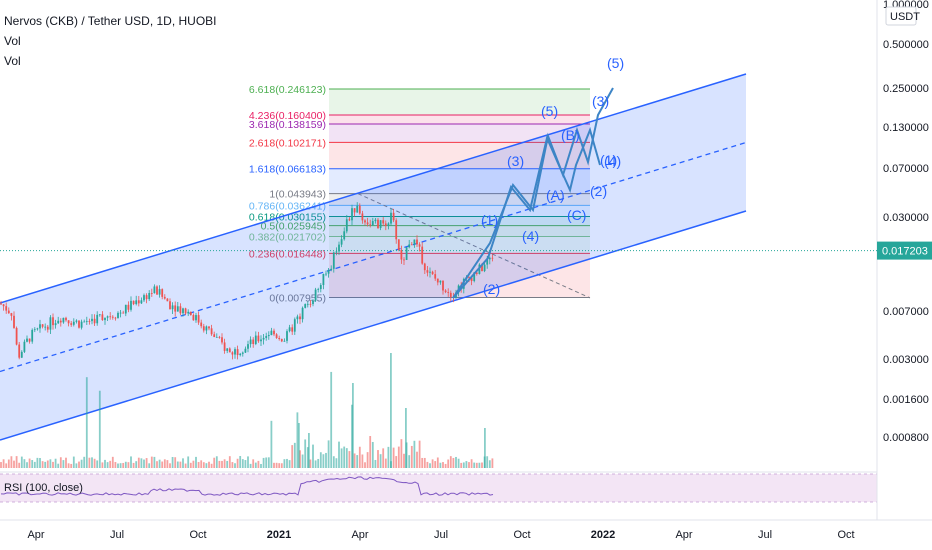  What do you see at coordinates (538, 177) in the screenshot?
I see `elliott-wave-projection: (1) (2) (3) (4) (5) (1) (2) (3) (4) (5) (A) (B) (C)` at bounding box center [538, 177].